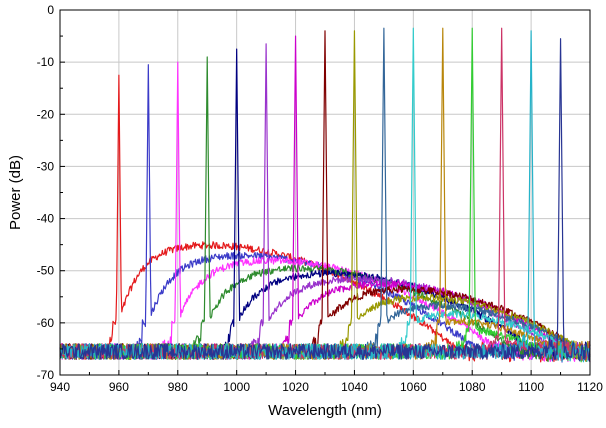  What do you see at coordinates (46, 62) in the screenshot?
I see `y-tick-label: -10` at bounding box center [46, 62].